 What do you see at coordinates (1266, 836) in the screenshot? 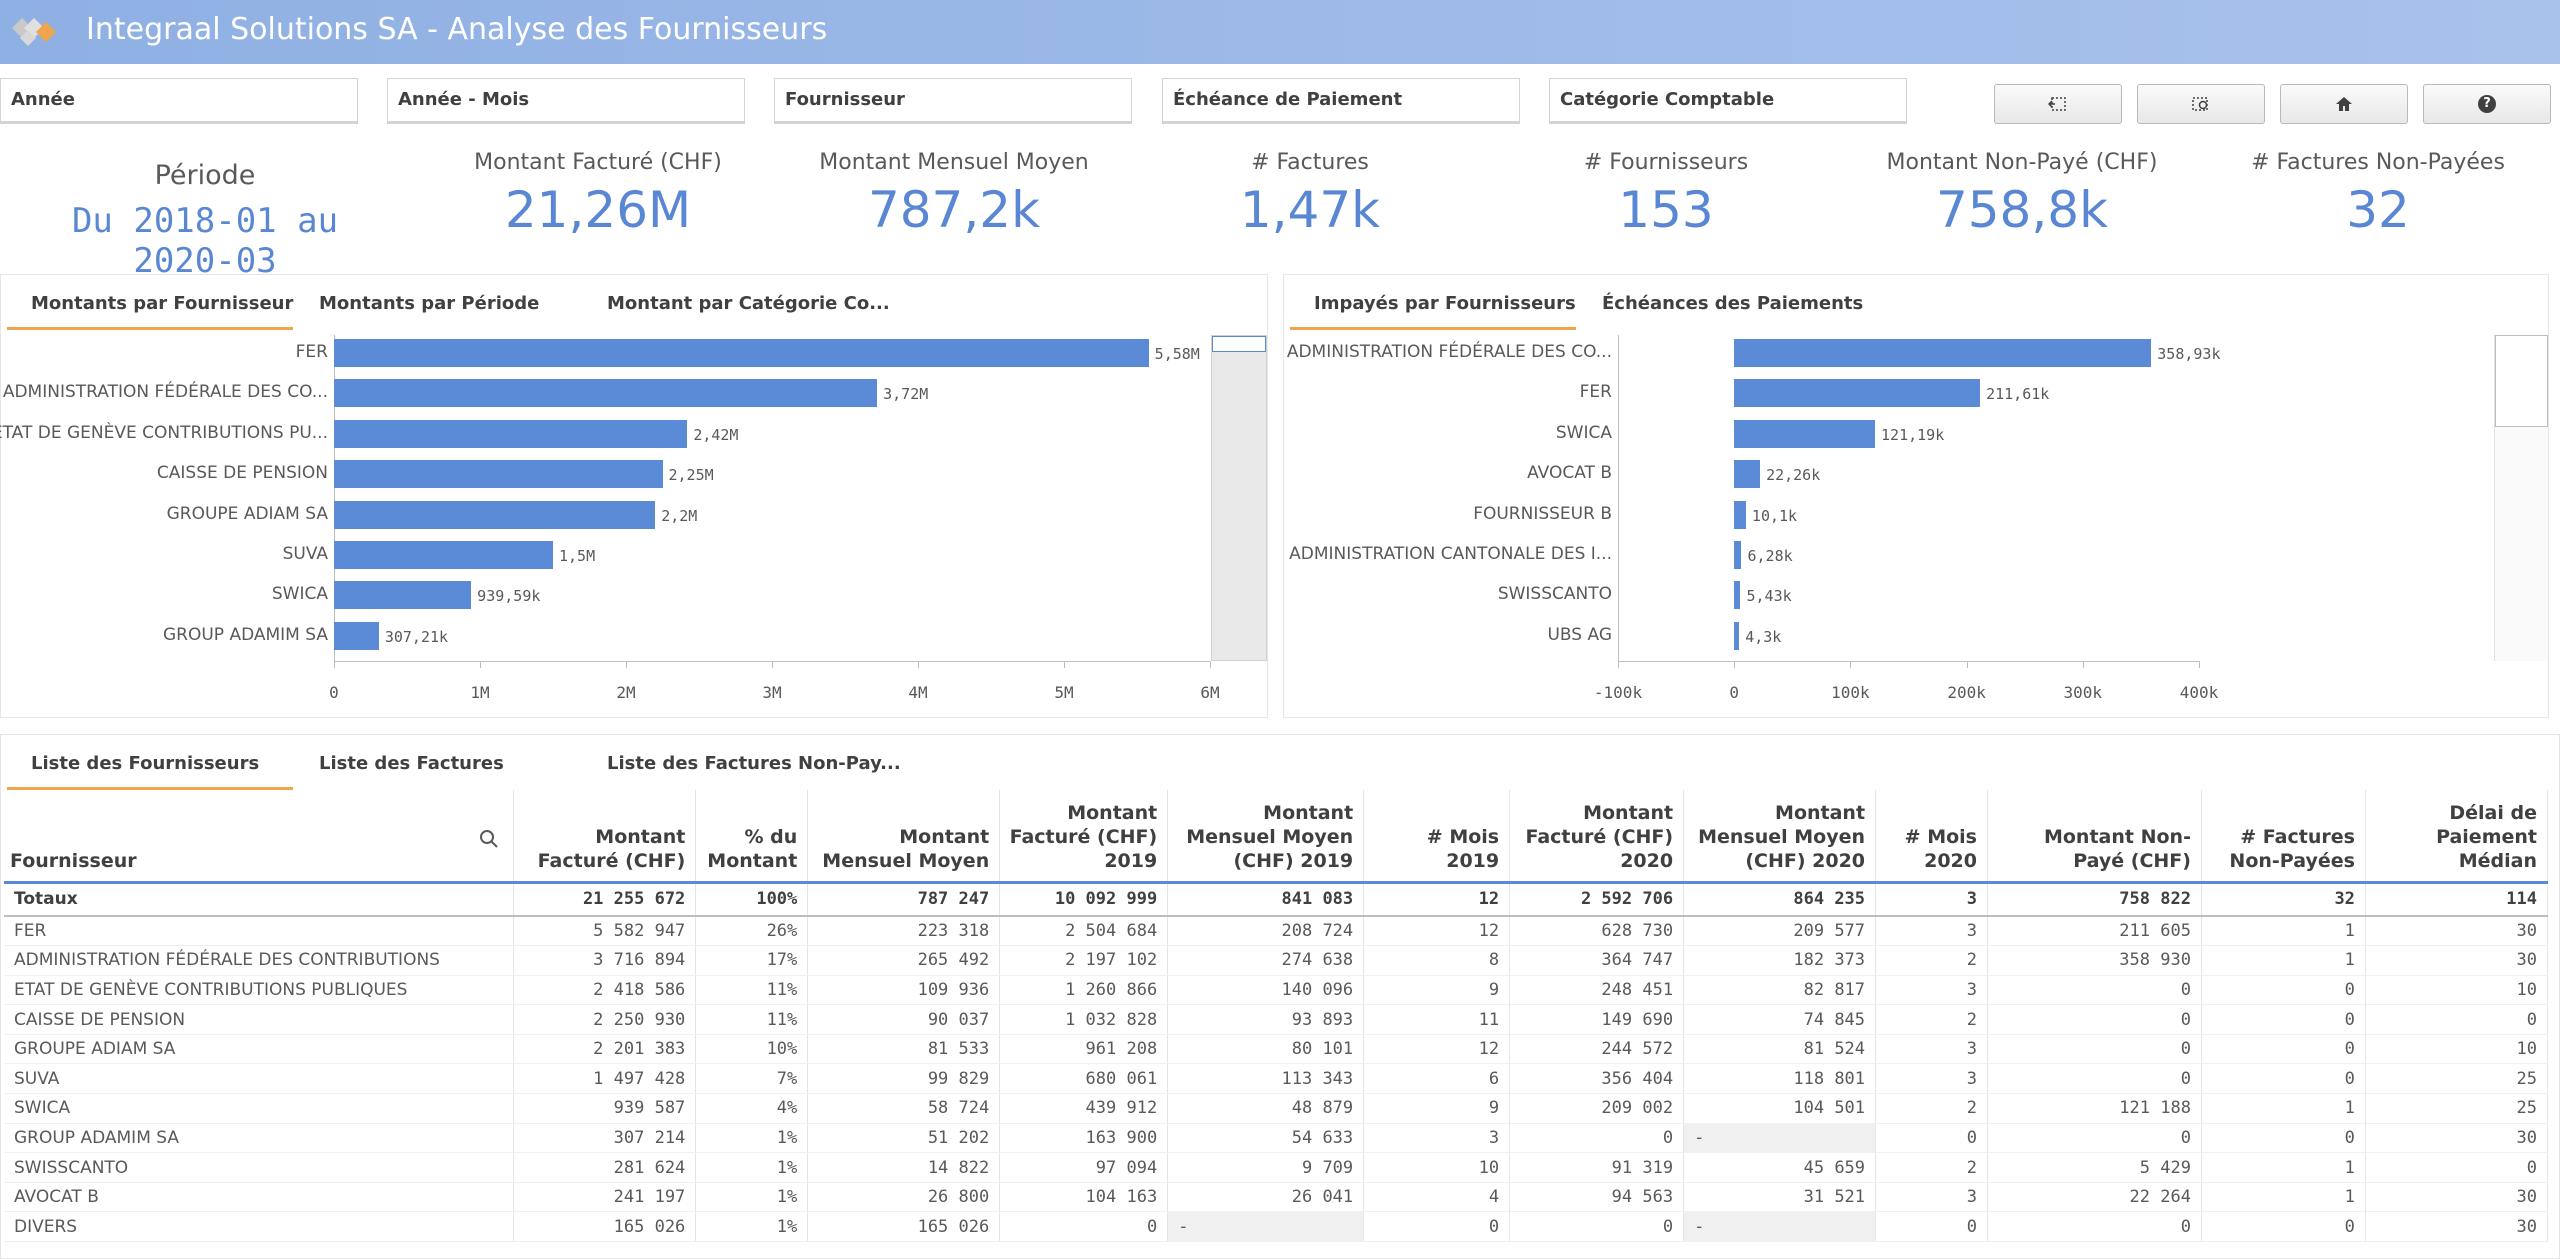
I see `column-header: Montant Mensuel Moyen (CHF) 2019` at bounding box center [1266, 836].